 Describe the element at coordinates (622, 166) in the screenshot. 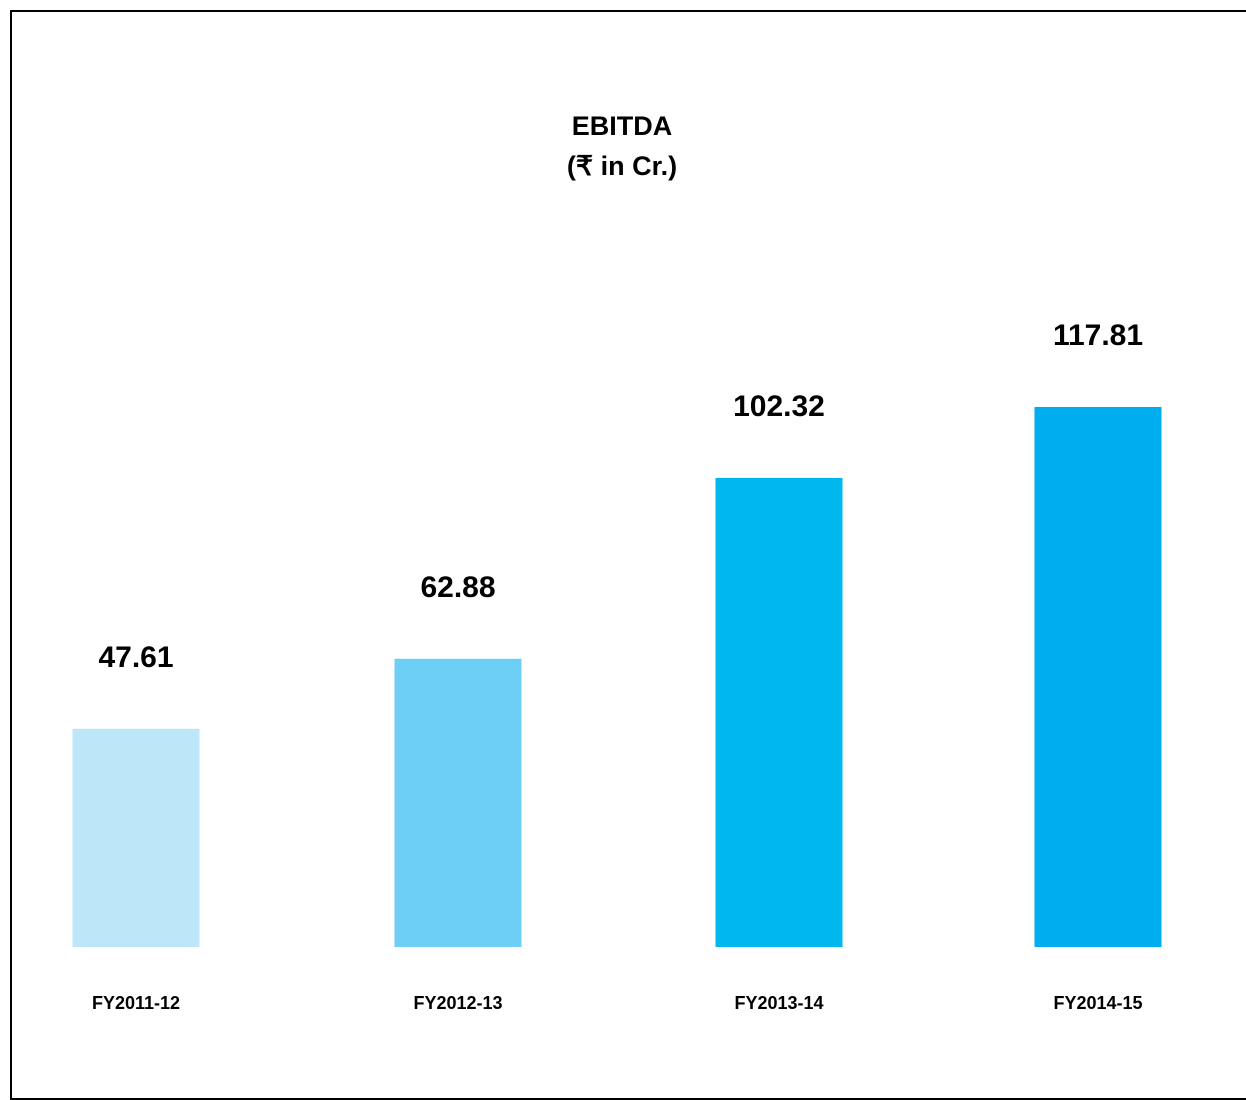

I see `chart-subtitle: (₹ in Cr.)` at that location.